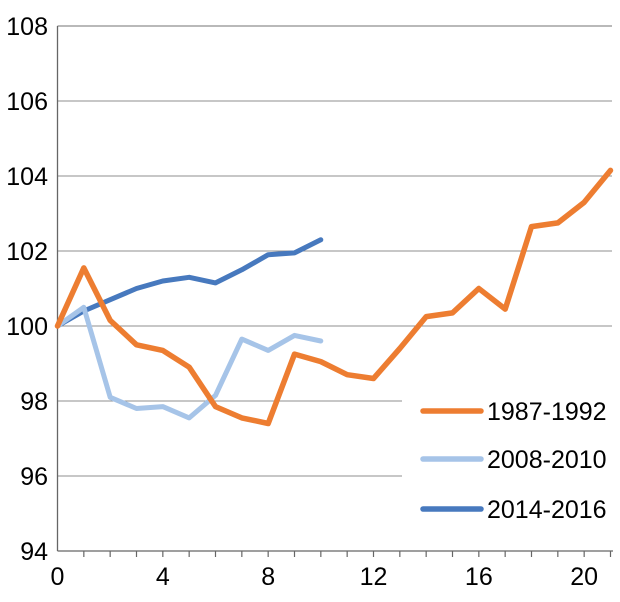 The height and width of the screenshot is (602, 620). What do you see at coordinates (27, 177) in the screenshot?
I see `y-tick-label: 104` at bounding box center [27, 177].